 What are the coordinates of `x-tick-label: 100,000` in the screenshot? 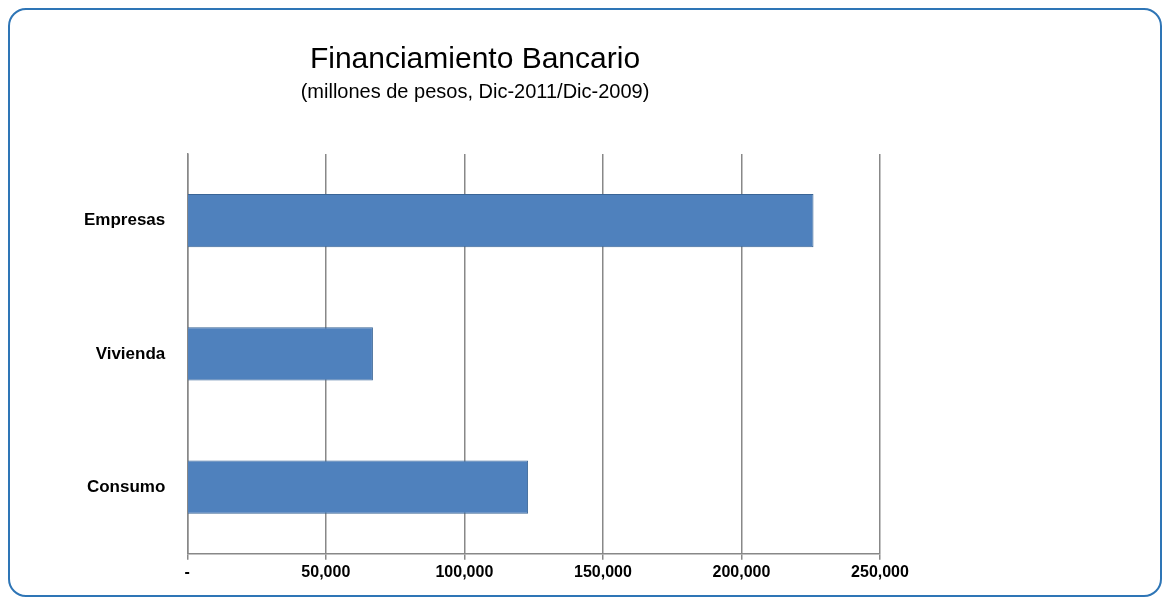 It's located at (464, 571).